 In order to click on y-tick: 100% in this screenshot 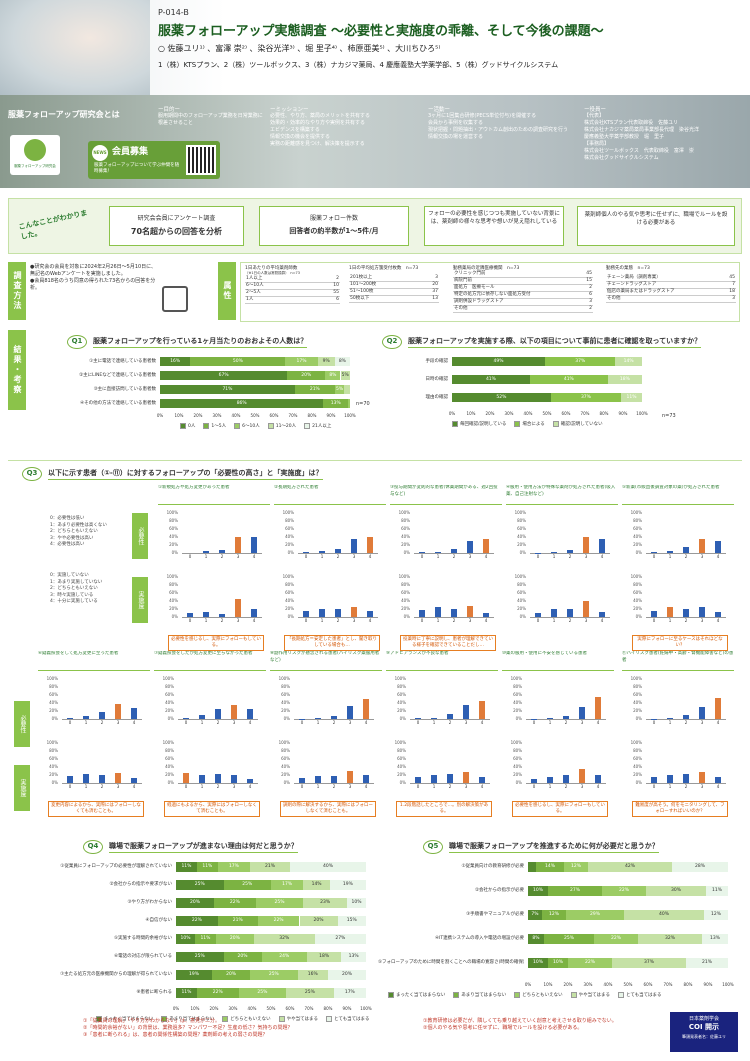, I will do `click(52, 678)`.